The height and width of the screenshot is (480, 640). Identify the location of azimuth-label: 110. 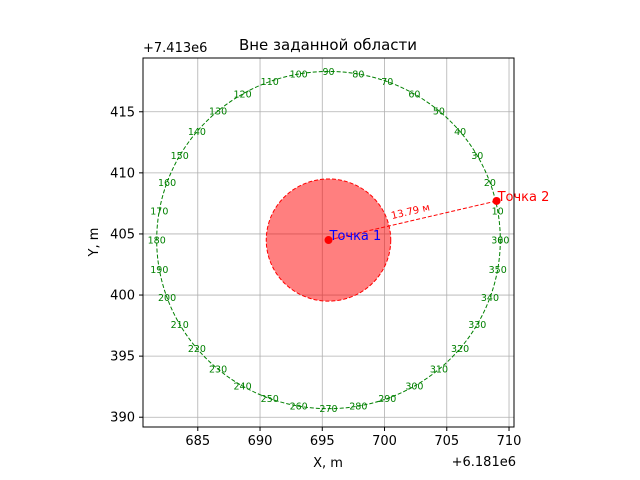
(270, 82).